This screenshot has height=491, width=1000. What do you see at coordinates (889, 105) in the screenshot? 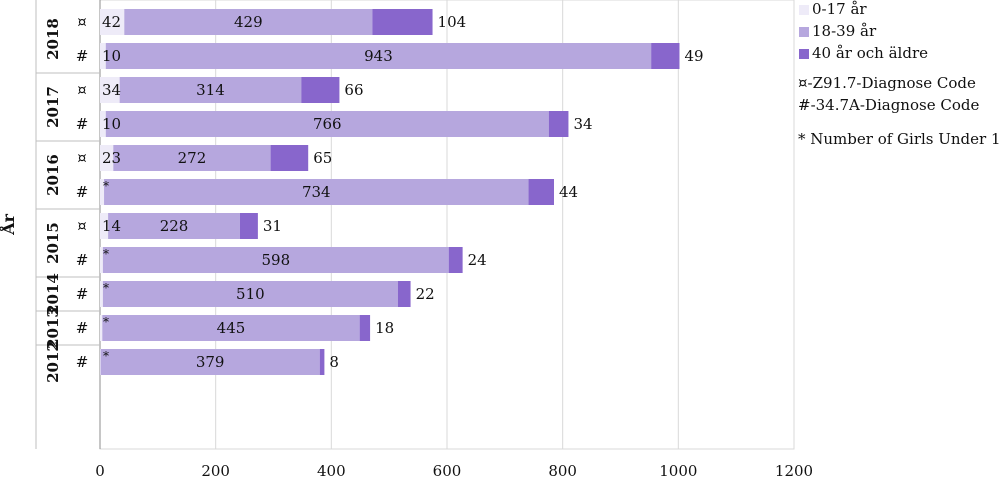
I see `legend-note: #-34.7A-Diagnose Code` at bounding box center [889, 105].